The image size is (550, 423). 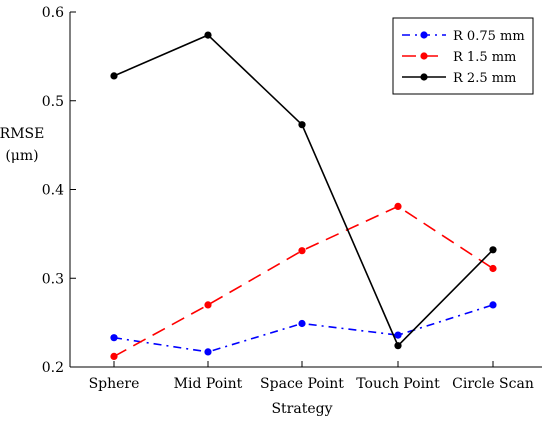 I want to click on legend-label-2: R 2.5 mm, so click(x=484, y=78).